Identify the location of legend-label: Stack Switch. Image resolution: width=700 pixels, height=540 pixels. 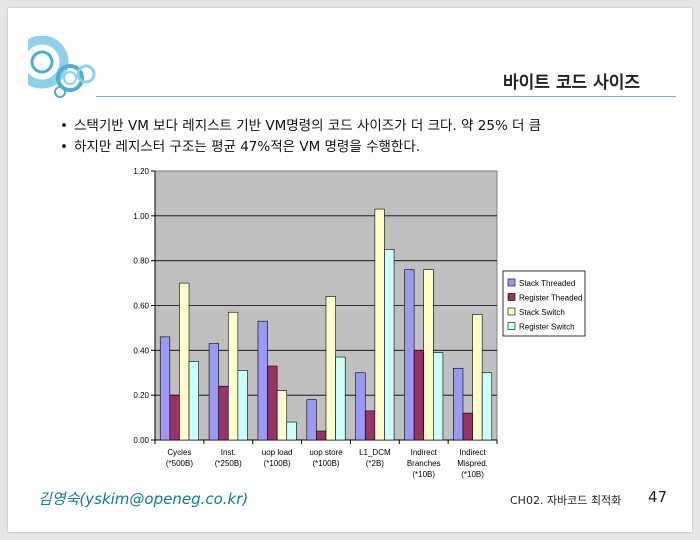
(542, 312).